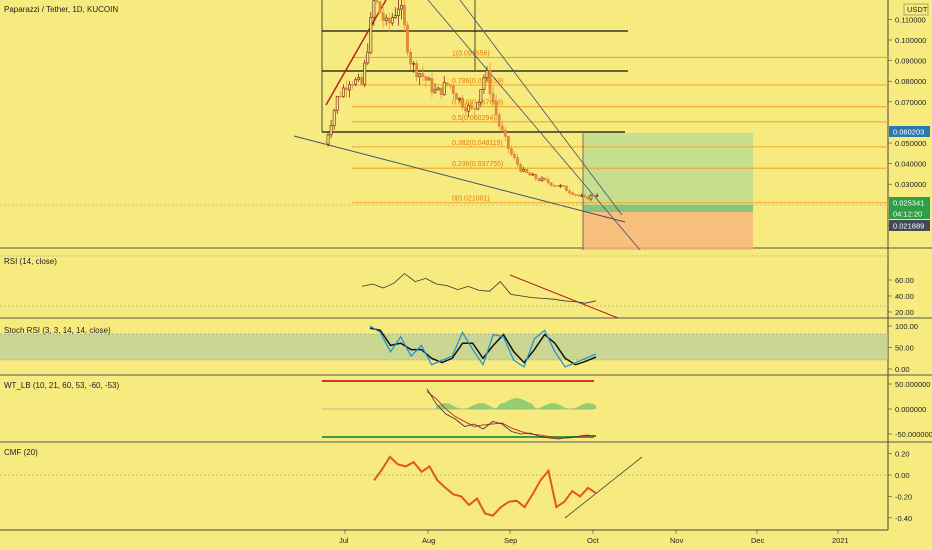 The width and height of the screenshot is (932, 550). Describe the element at coordinates (564, 296) in the screenshot. I see `rsi-trendline` at that location.